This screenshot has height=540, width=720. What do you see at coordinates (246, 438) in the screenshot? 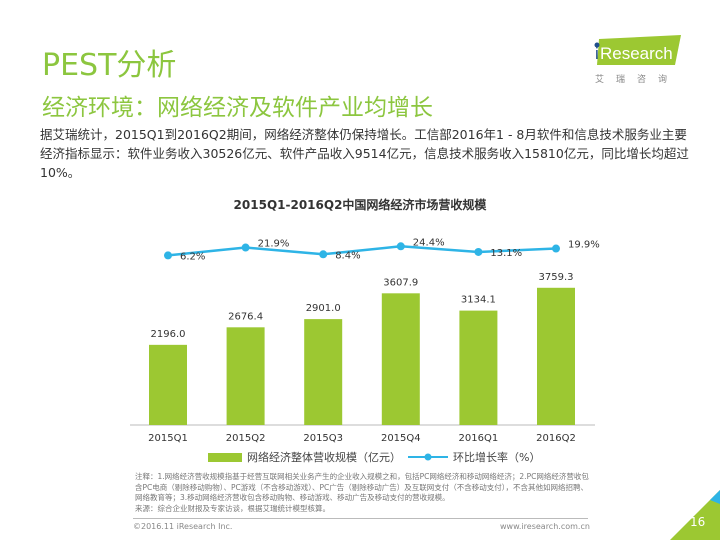
I see `x-tick-label: 2015Q2` at bounding box center [246, 438].